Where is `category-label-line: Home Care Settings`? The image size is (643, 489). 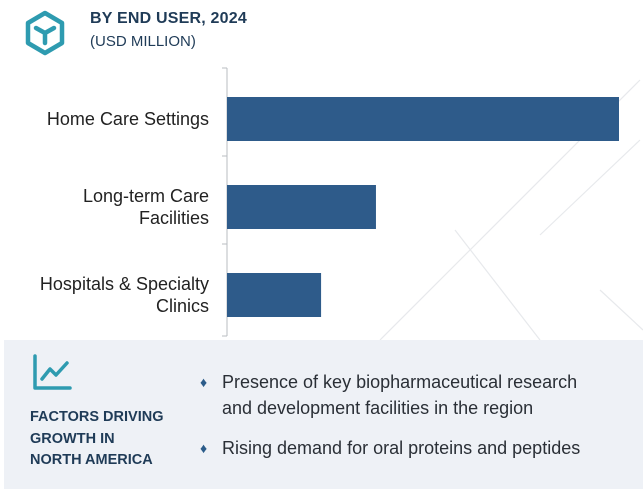
category-label-line: Home Care Settings is located at coordinates (128, 119).